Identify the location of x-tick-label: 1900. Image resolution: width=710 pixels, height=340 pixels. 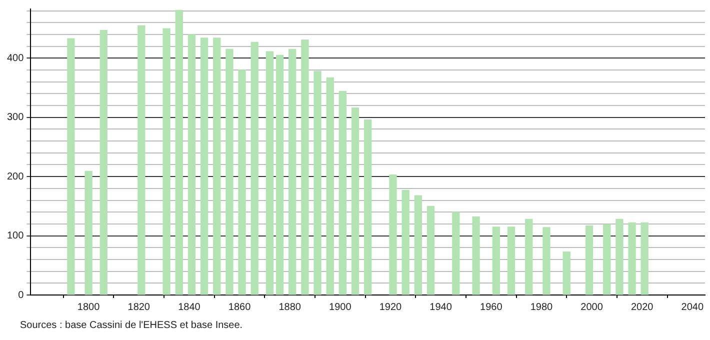
(340, 307).